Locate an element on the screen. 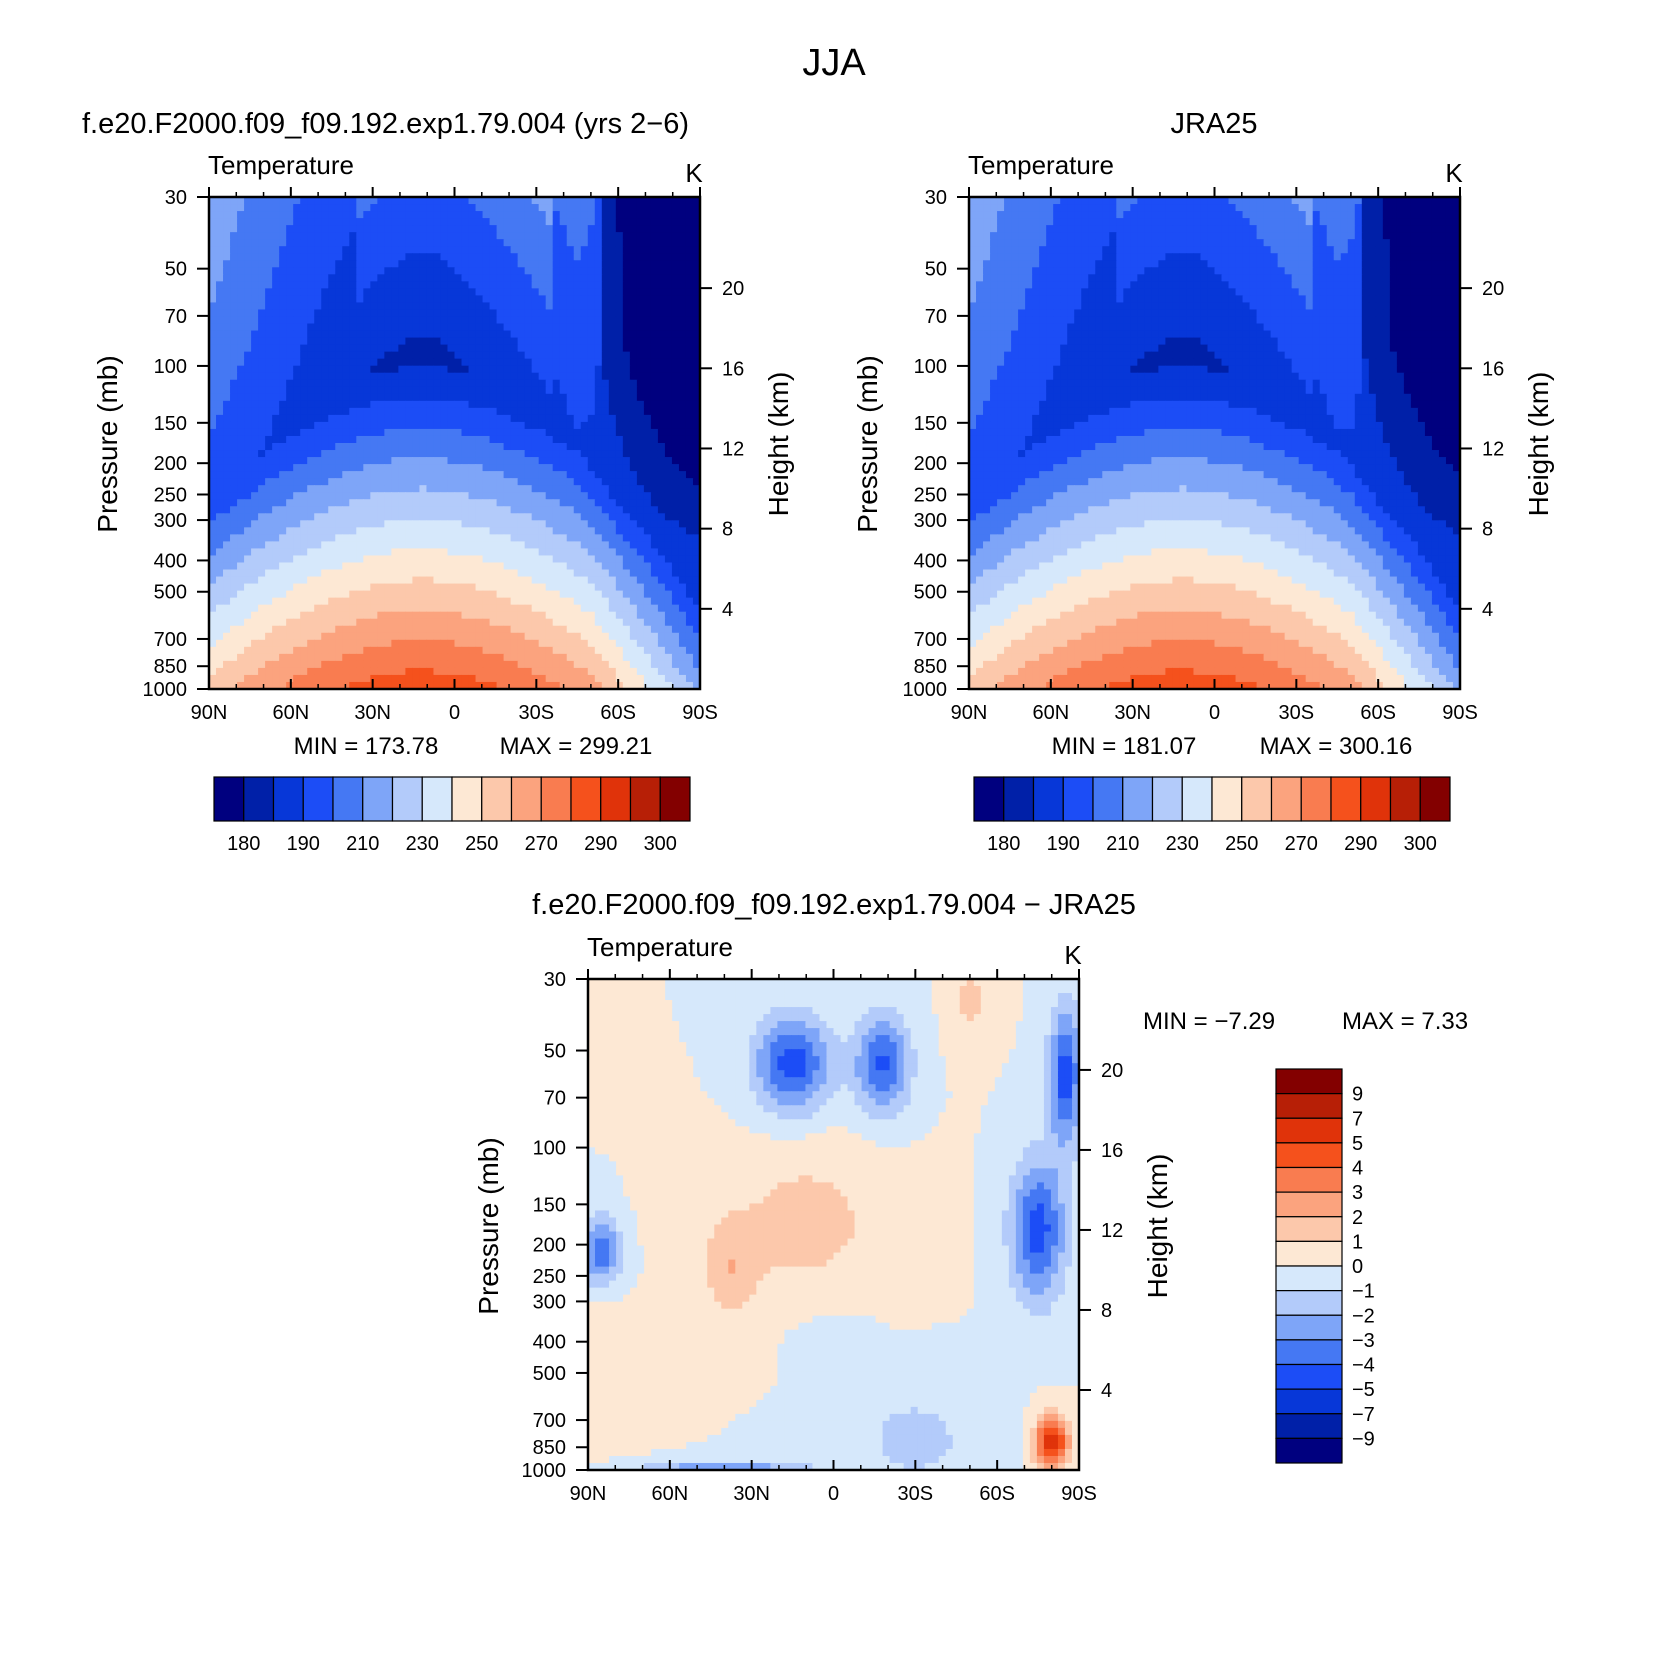  y2-tick-label: 8 is located at coordinates (727, 530).